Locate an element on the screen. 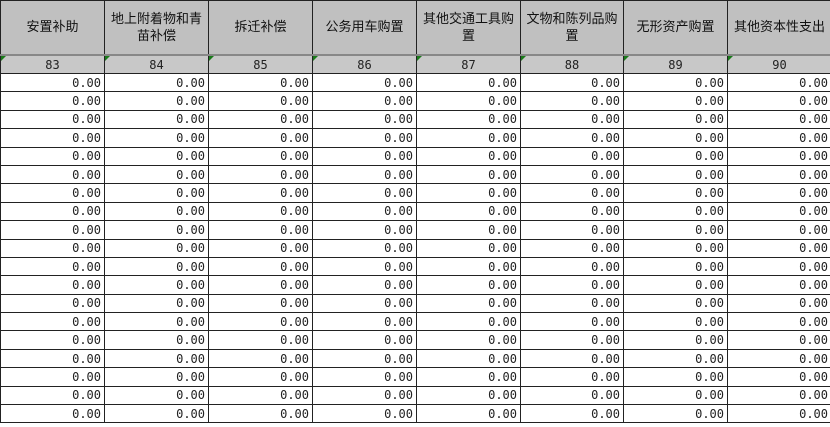 This screenshot has height=427, width=830. column-code: 84 is located at coordinates (156, 64).